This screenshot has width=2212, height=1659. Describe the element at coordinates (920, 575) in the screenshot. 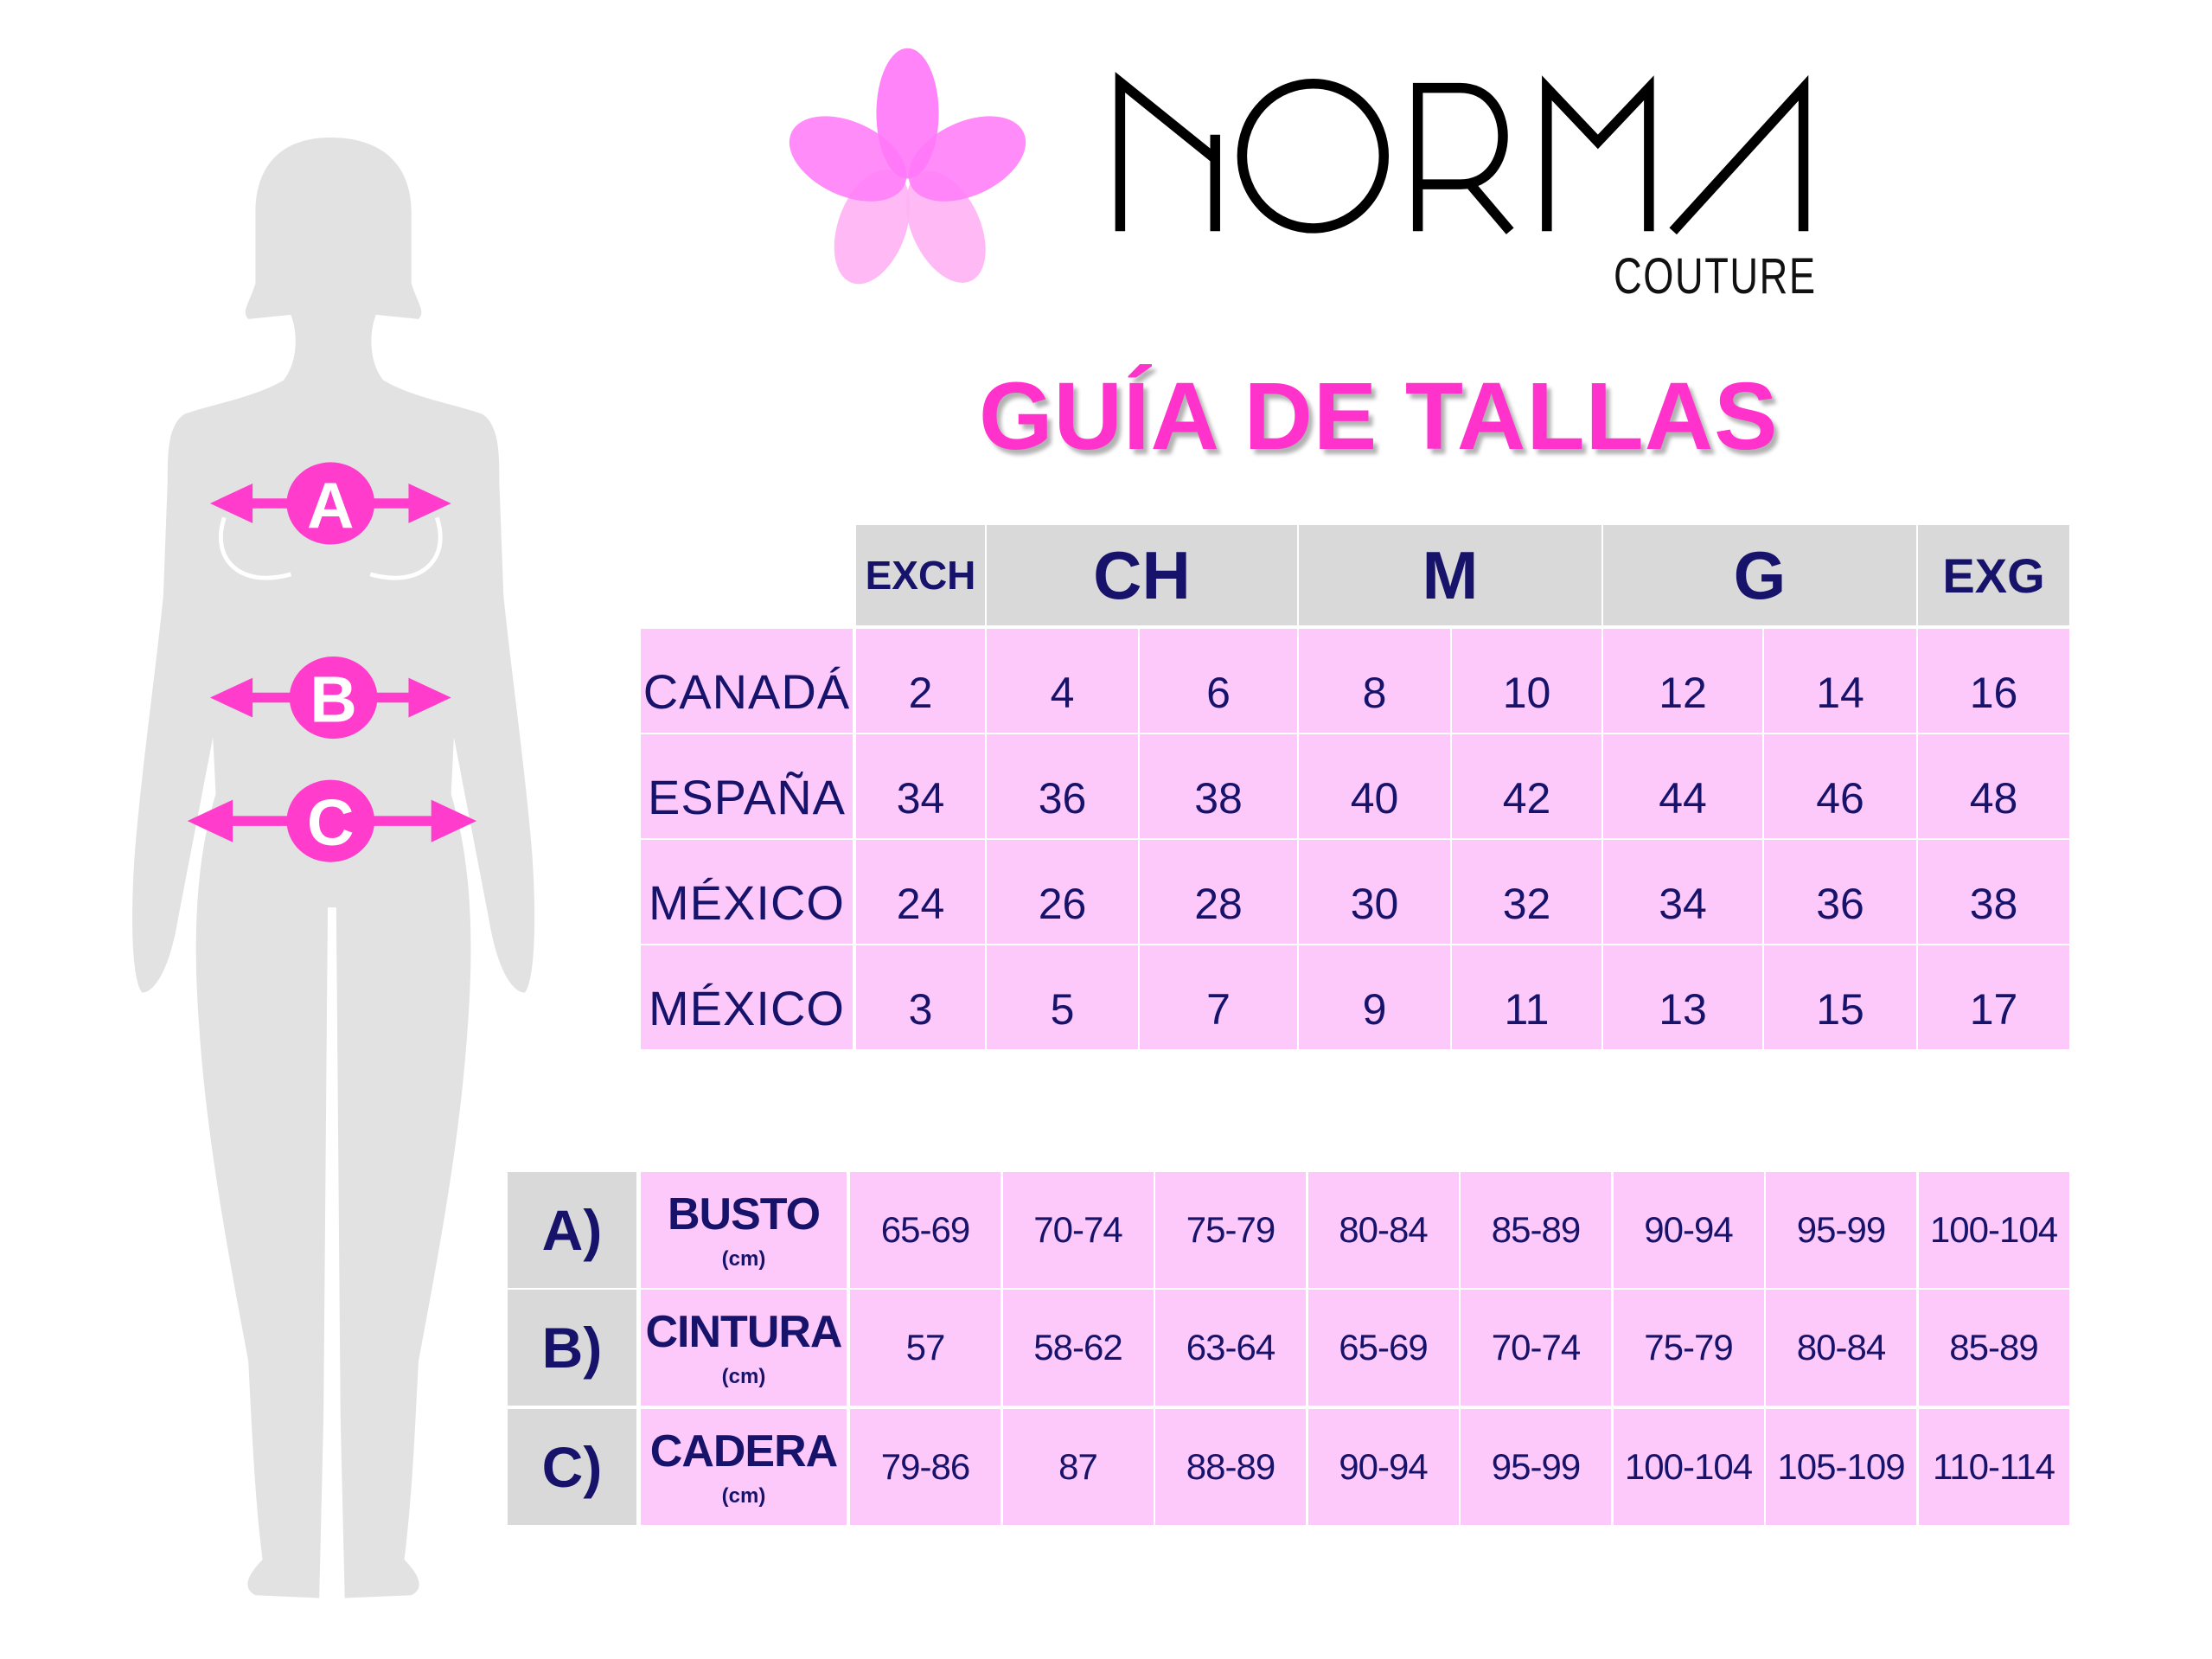

I see `size-group-header: EXCH` at that location.